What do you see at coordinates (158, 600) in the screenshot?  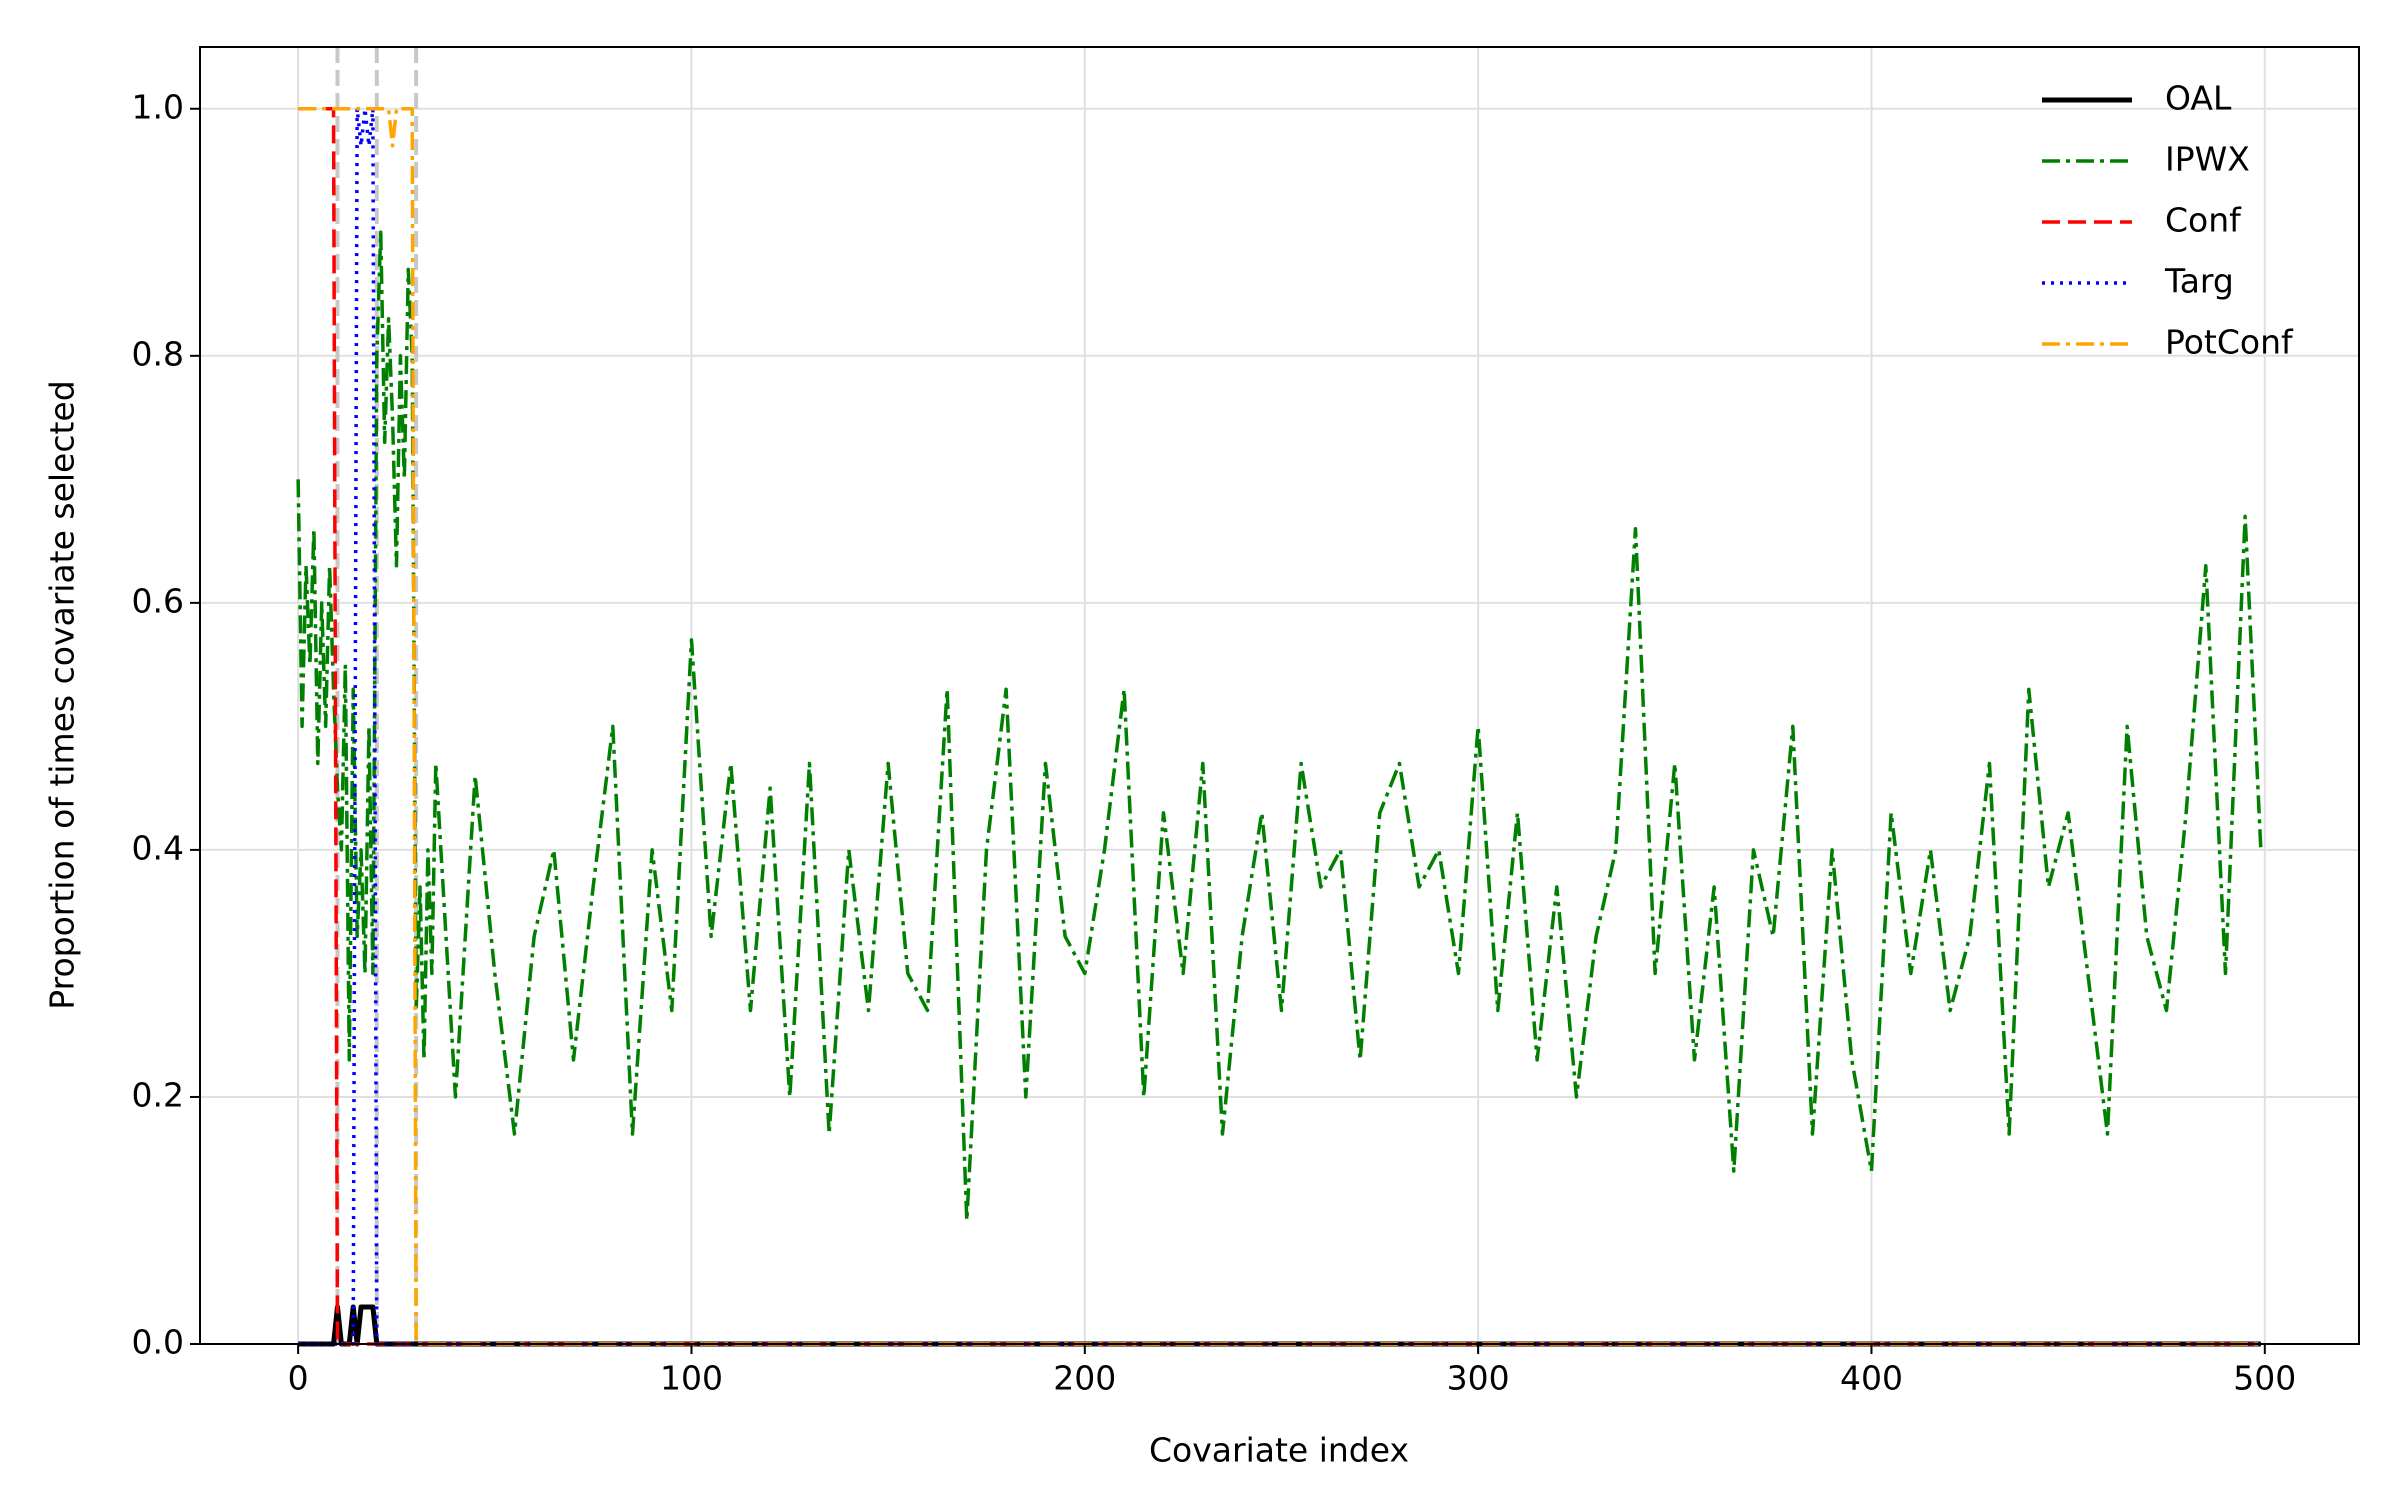 I see `y-tick-label: 0.6` at bounding box center [158, 600].